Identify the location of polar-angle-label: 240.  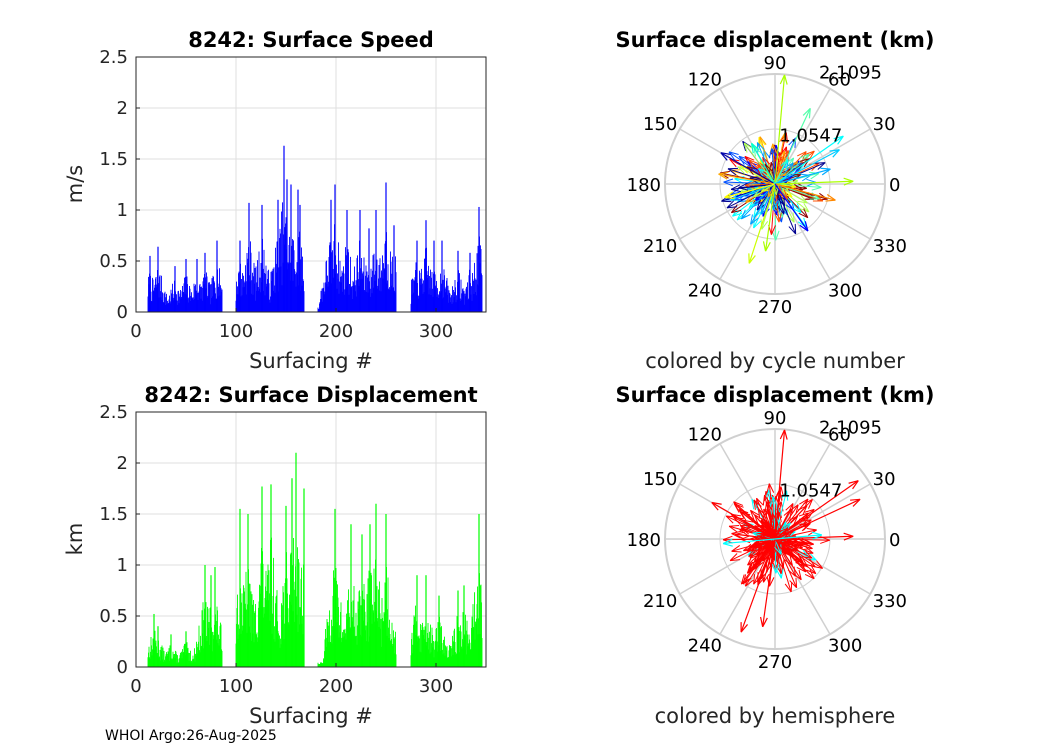
(705, 646).